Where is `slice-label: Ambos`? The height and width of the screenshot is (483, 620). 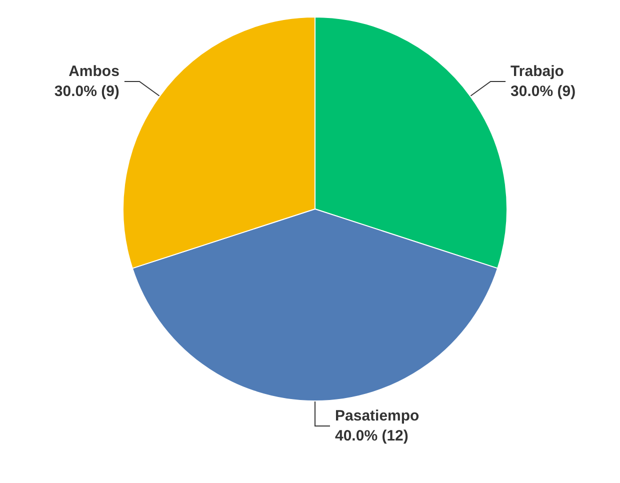 slice-label: Ambos is located at coordinates (94, 71).